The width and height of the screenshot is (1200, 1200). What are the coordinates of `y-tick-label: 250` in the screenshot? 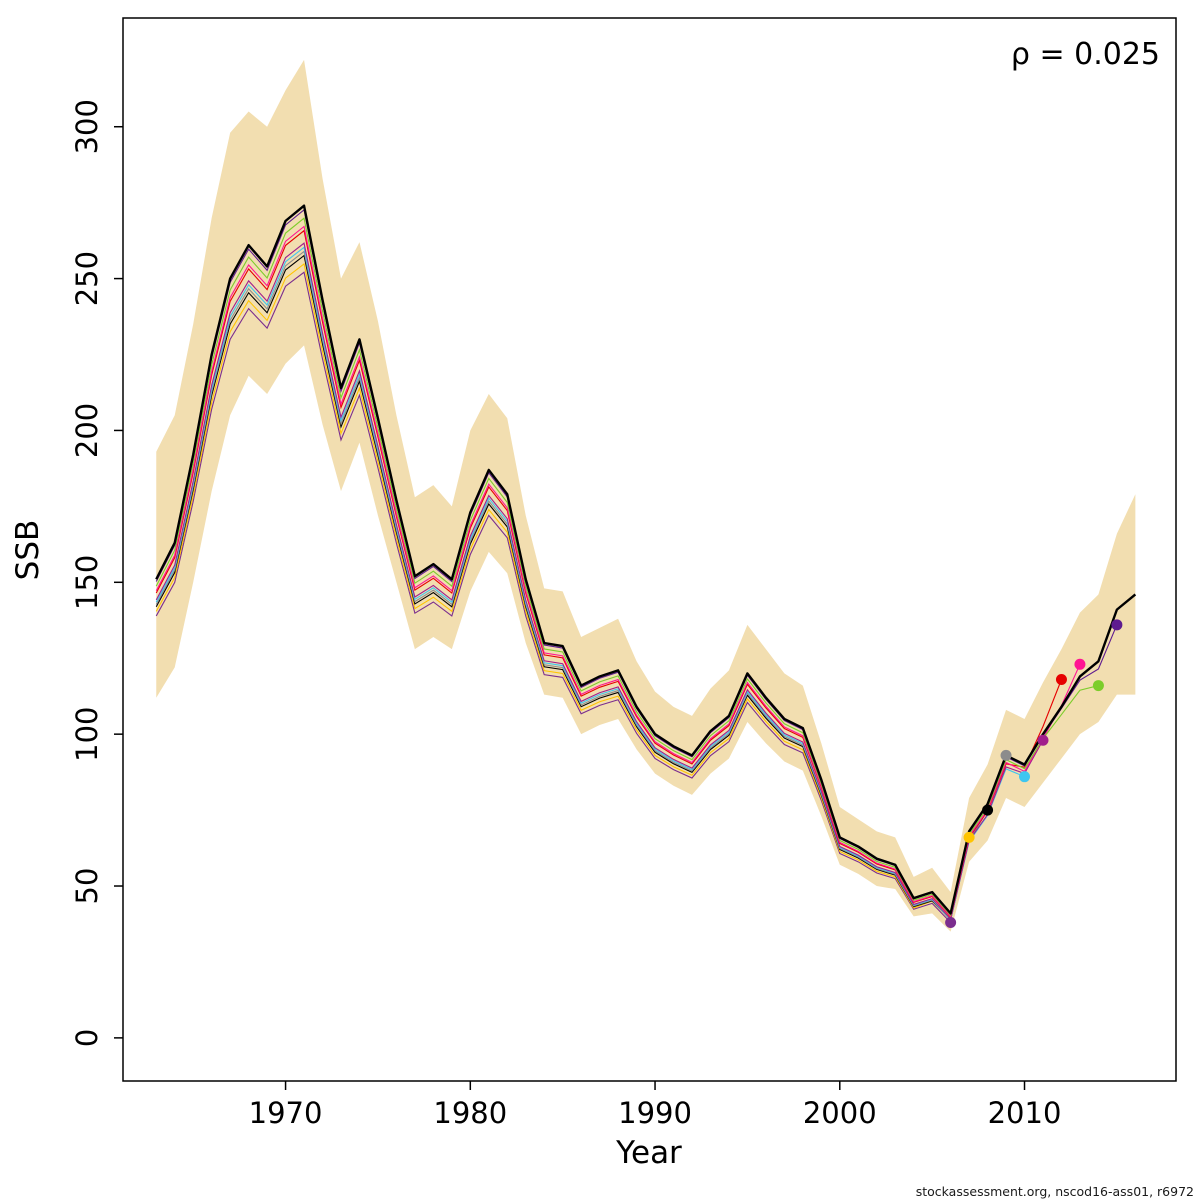 It's located at (87, 278).